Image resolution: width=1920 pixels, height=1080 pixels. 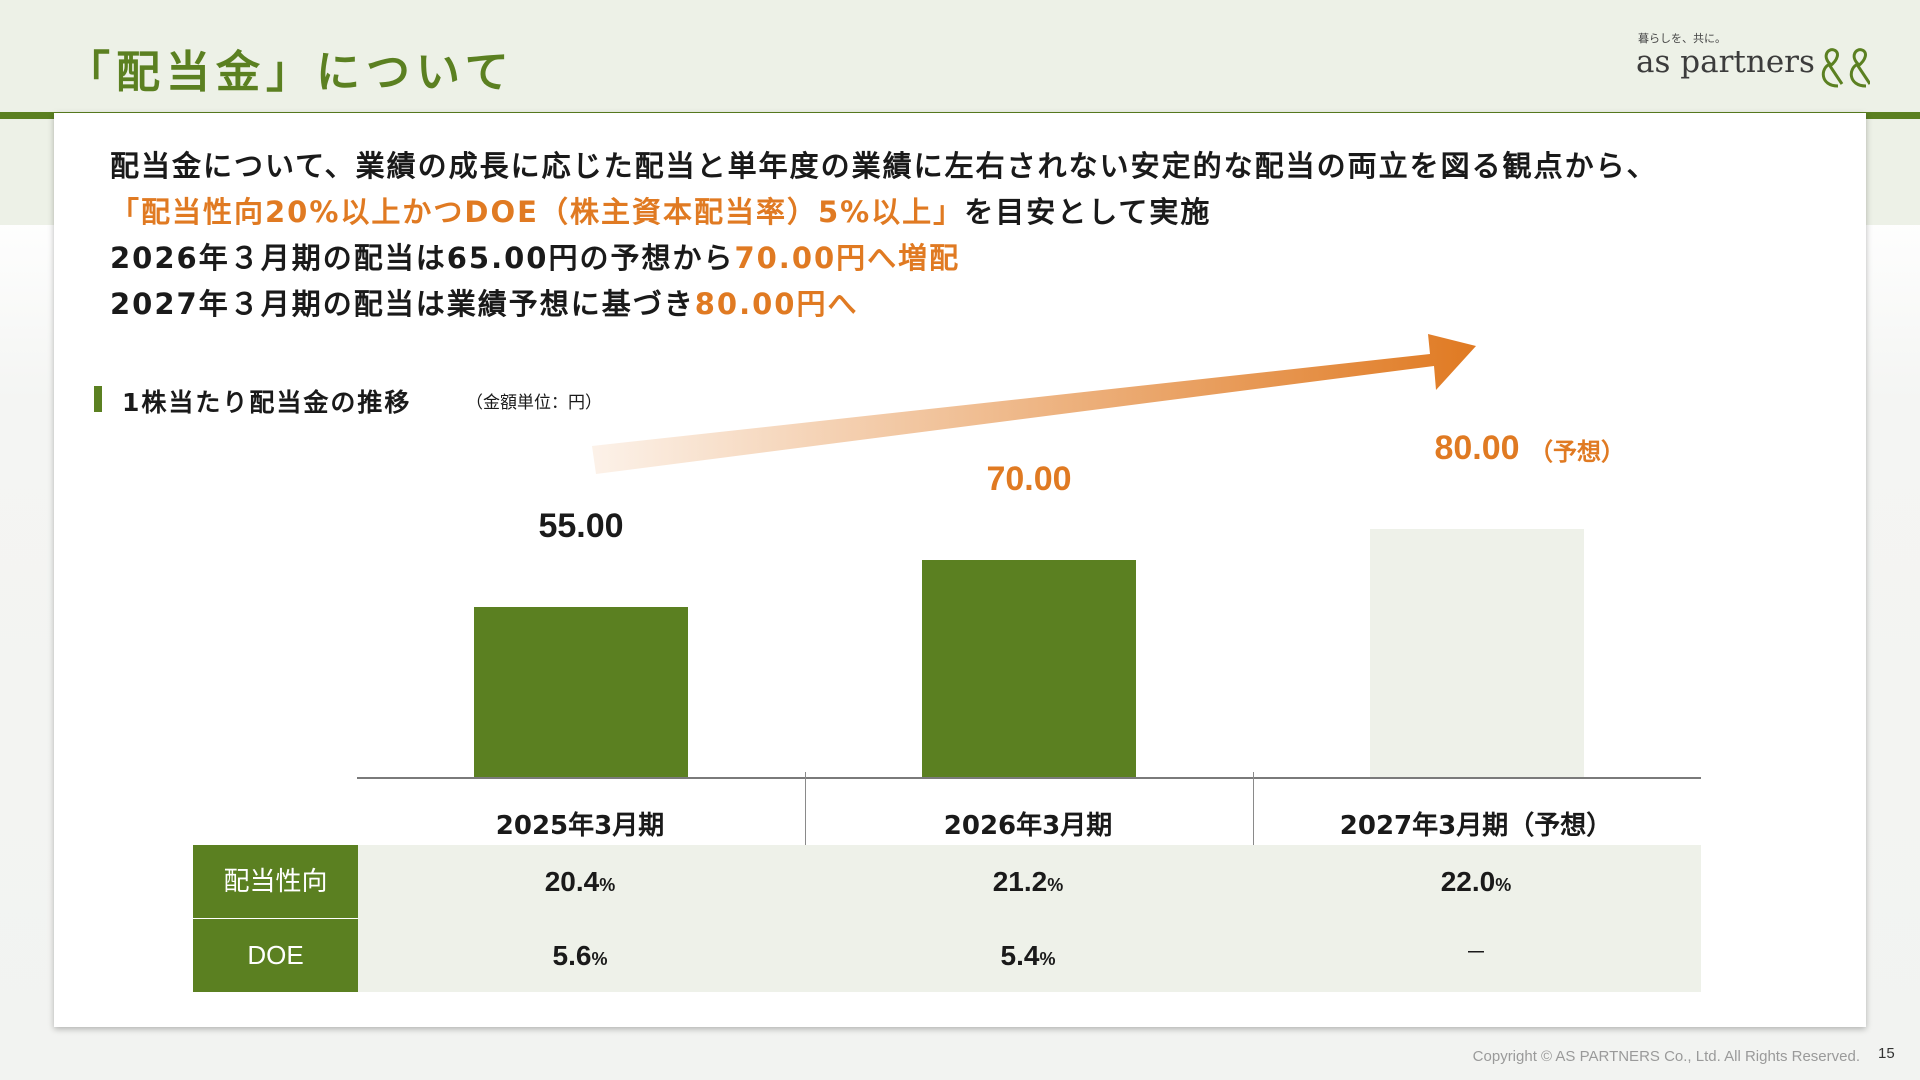 What do you see at coordinates (580, 955) in the screenshot?
I see `doe-fy2025: 5.6%` at bounding box center [580, 955].